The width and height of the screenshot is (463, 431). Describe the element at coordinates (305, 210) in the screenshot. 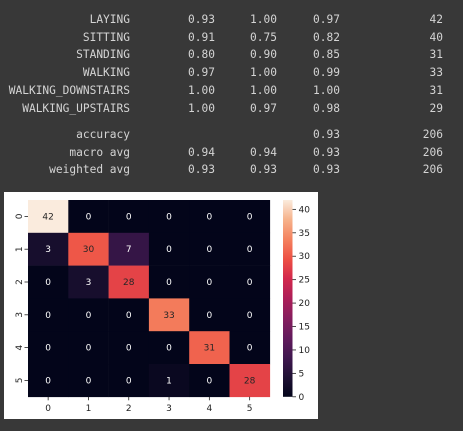

I see `colorbar-tick-label: 40` at that location.